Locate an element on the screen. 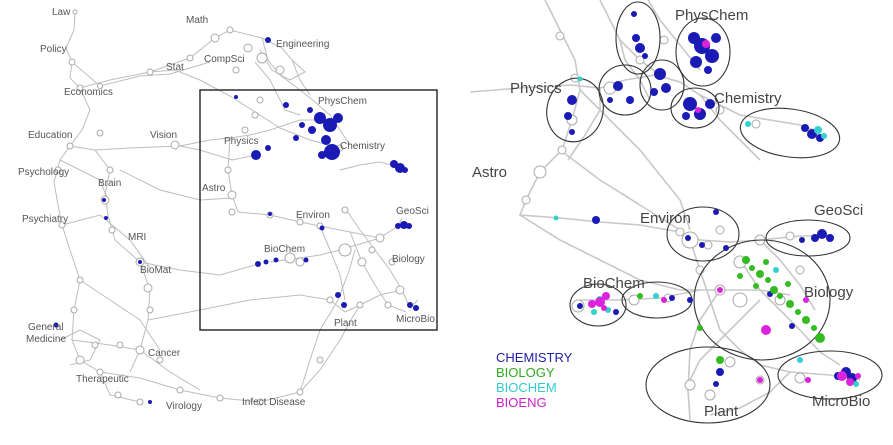 Image resolution: width=893 pixels, height=445 pixels. right-label-microbio: MicroBio is located at coordinates (841, 401).